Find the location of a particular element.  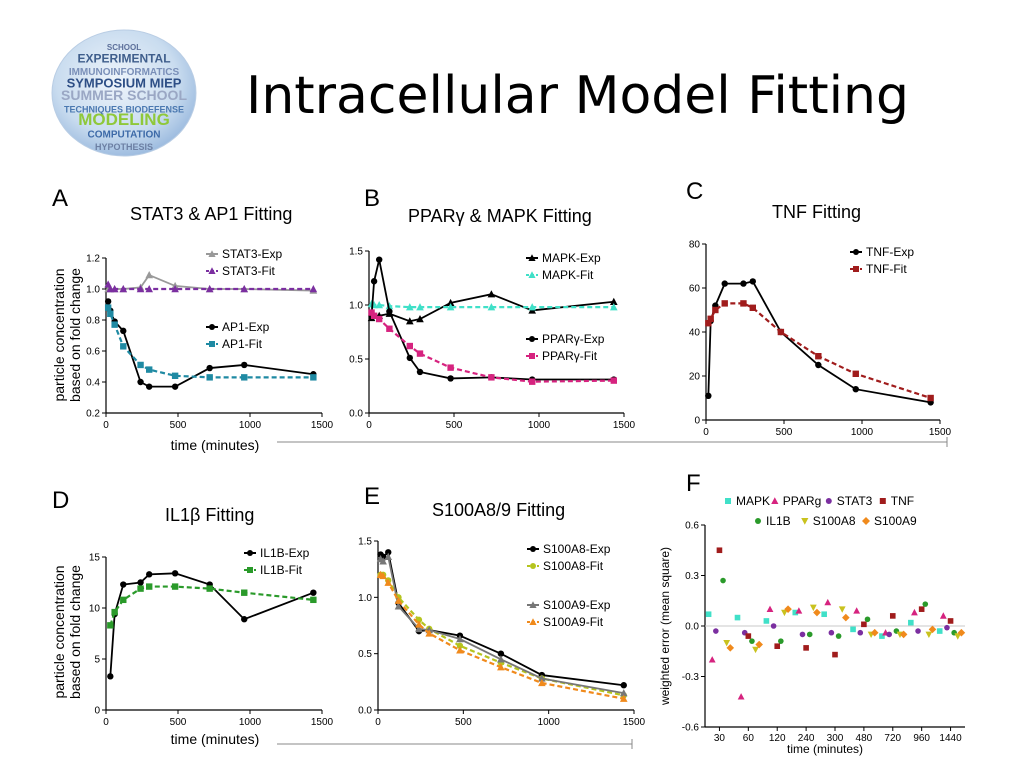

point-mapk-fit is located at coordinates (614, 307).